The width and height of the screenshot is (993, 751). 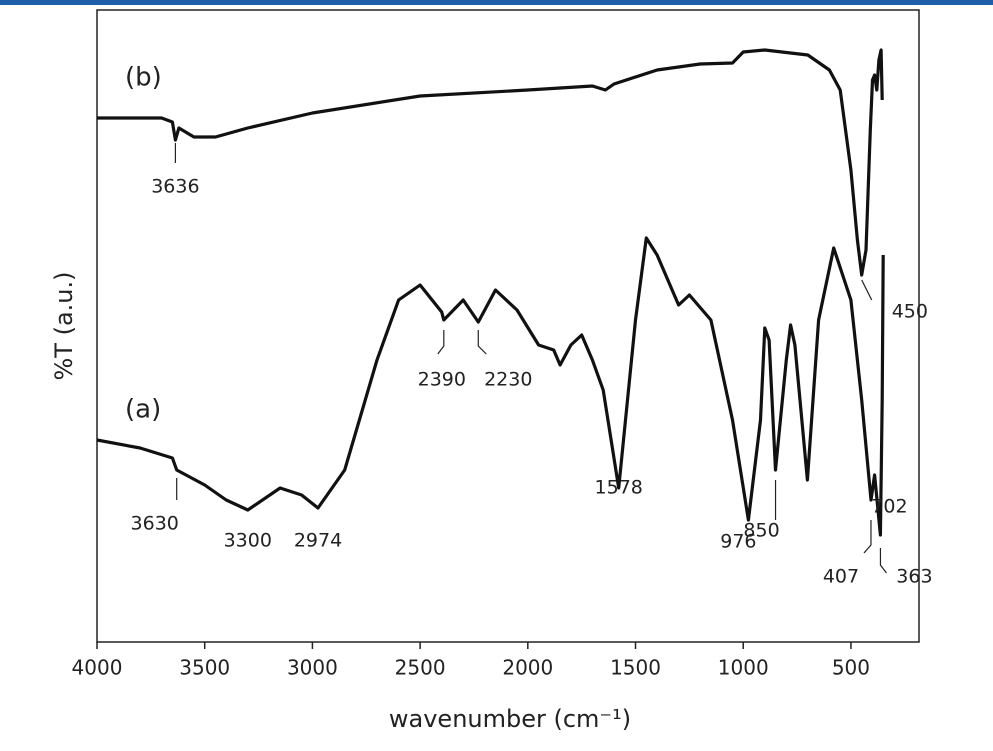 What do you see at coordinates (619, 488) in the screenshot?
I see `peak-label: 1578` at bounding box center [619, 488].